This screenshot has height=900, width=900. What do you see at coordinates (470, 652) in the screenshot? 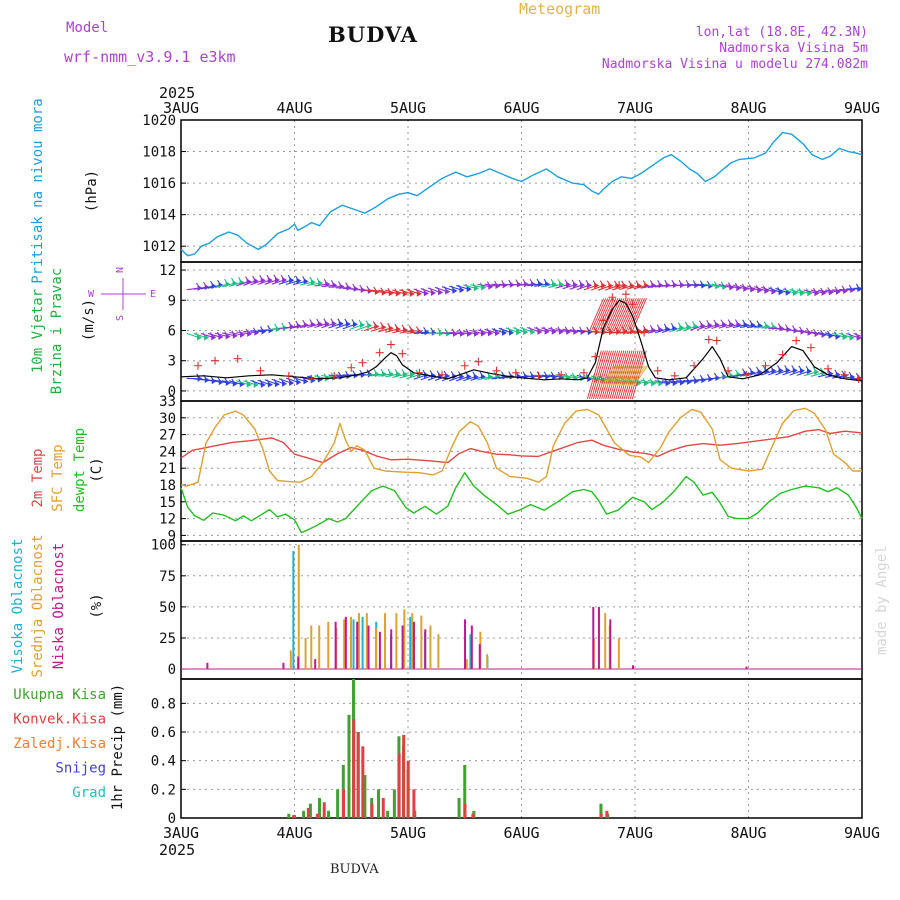
I see `cloud-high-bar` at bounding box center [470, 652].